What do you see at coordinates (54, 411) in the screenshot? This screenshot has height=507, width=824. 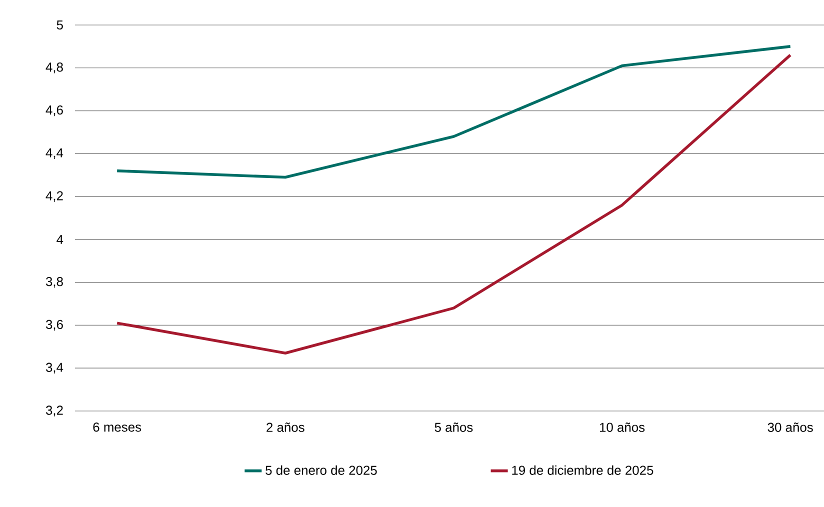 I see `y-tick-label: 3,2` at bounding box center [54, 411].